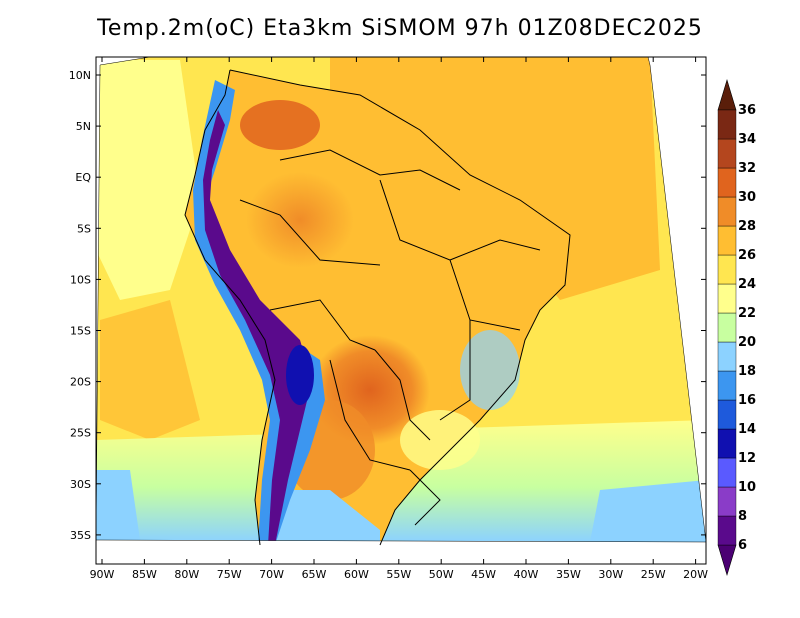 The image size is (800, 618). What do you see at coordinates (80, 279) in the screenshot?
I see `lat-tick-label: 10S` at bounding box center [80, 279].